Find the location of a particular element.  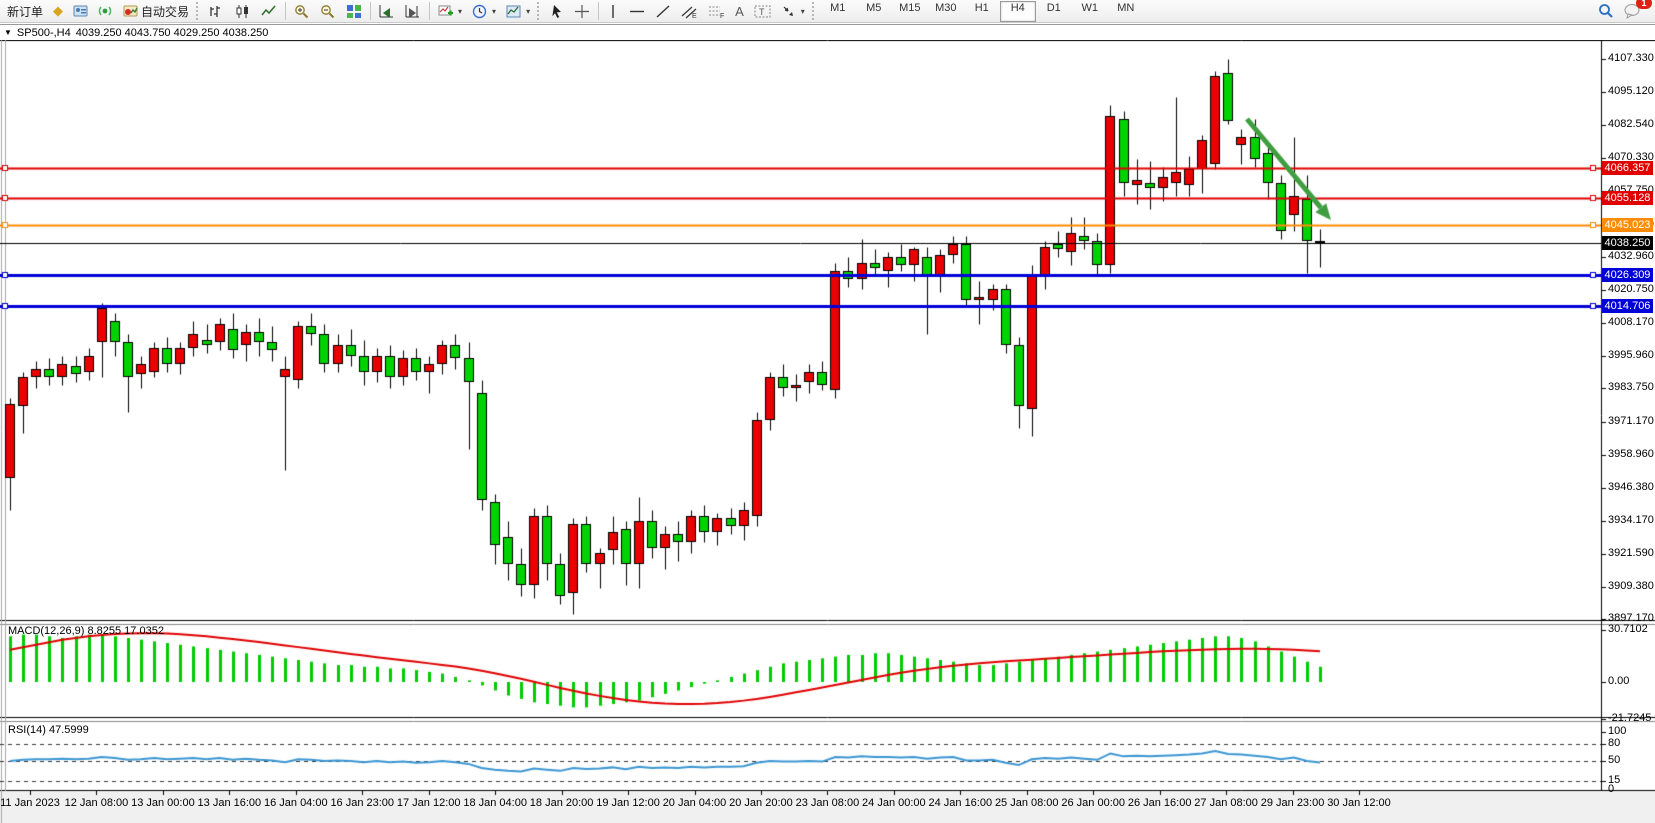

bar-chart-icon is located at coordinates (215, 11).